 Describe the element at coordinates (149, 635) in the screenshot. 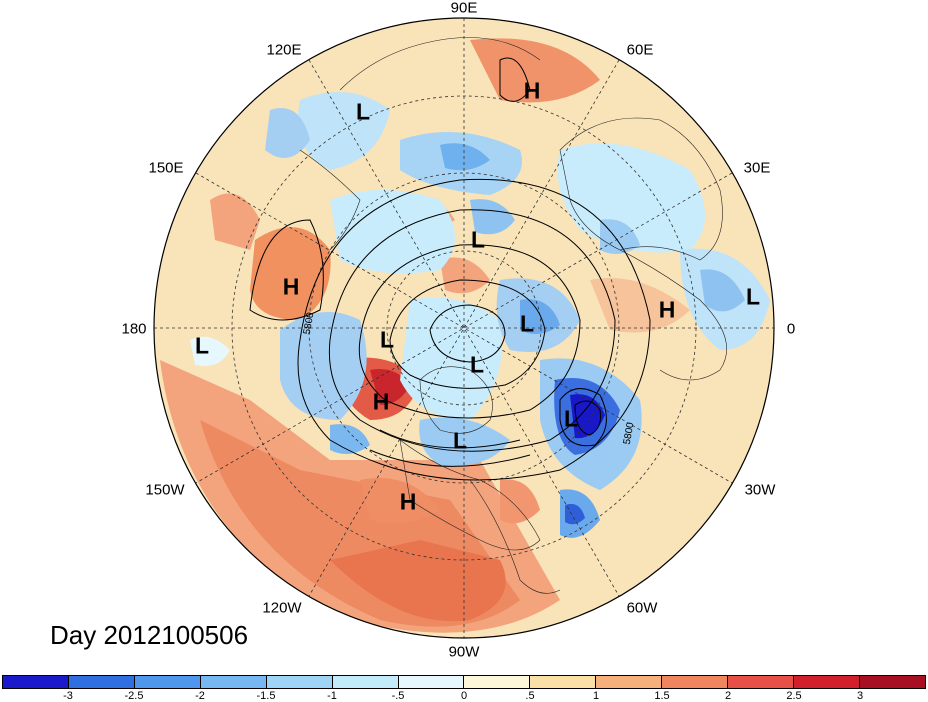

I see `map-title: Day 2012100506` at that location.